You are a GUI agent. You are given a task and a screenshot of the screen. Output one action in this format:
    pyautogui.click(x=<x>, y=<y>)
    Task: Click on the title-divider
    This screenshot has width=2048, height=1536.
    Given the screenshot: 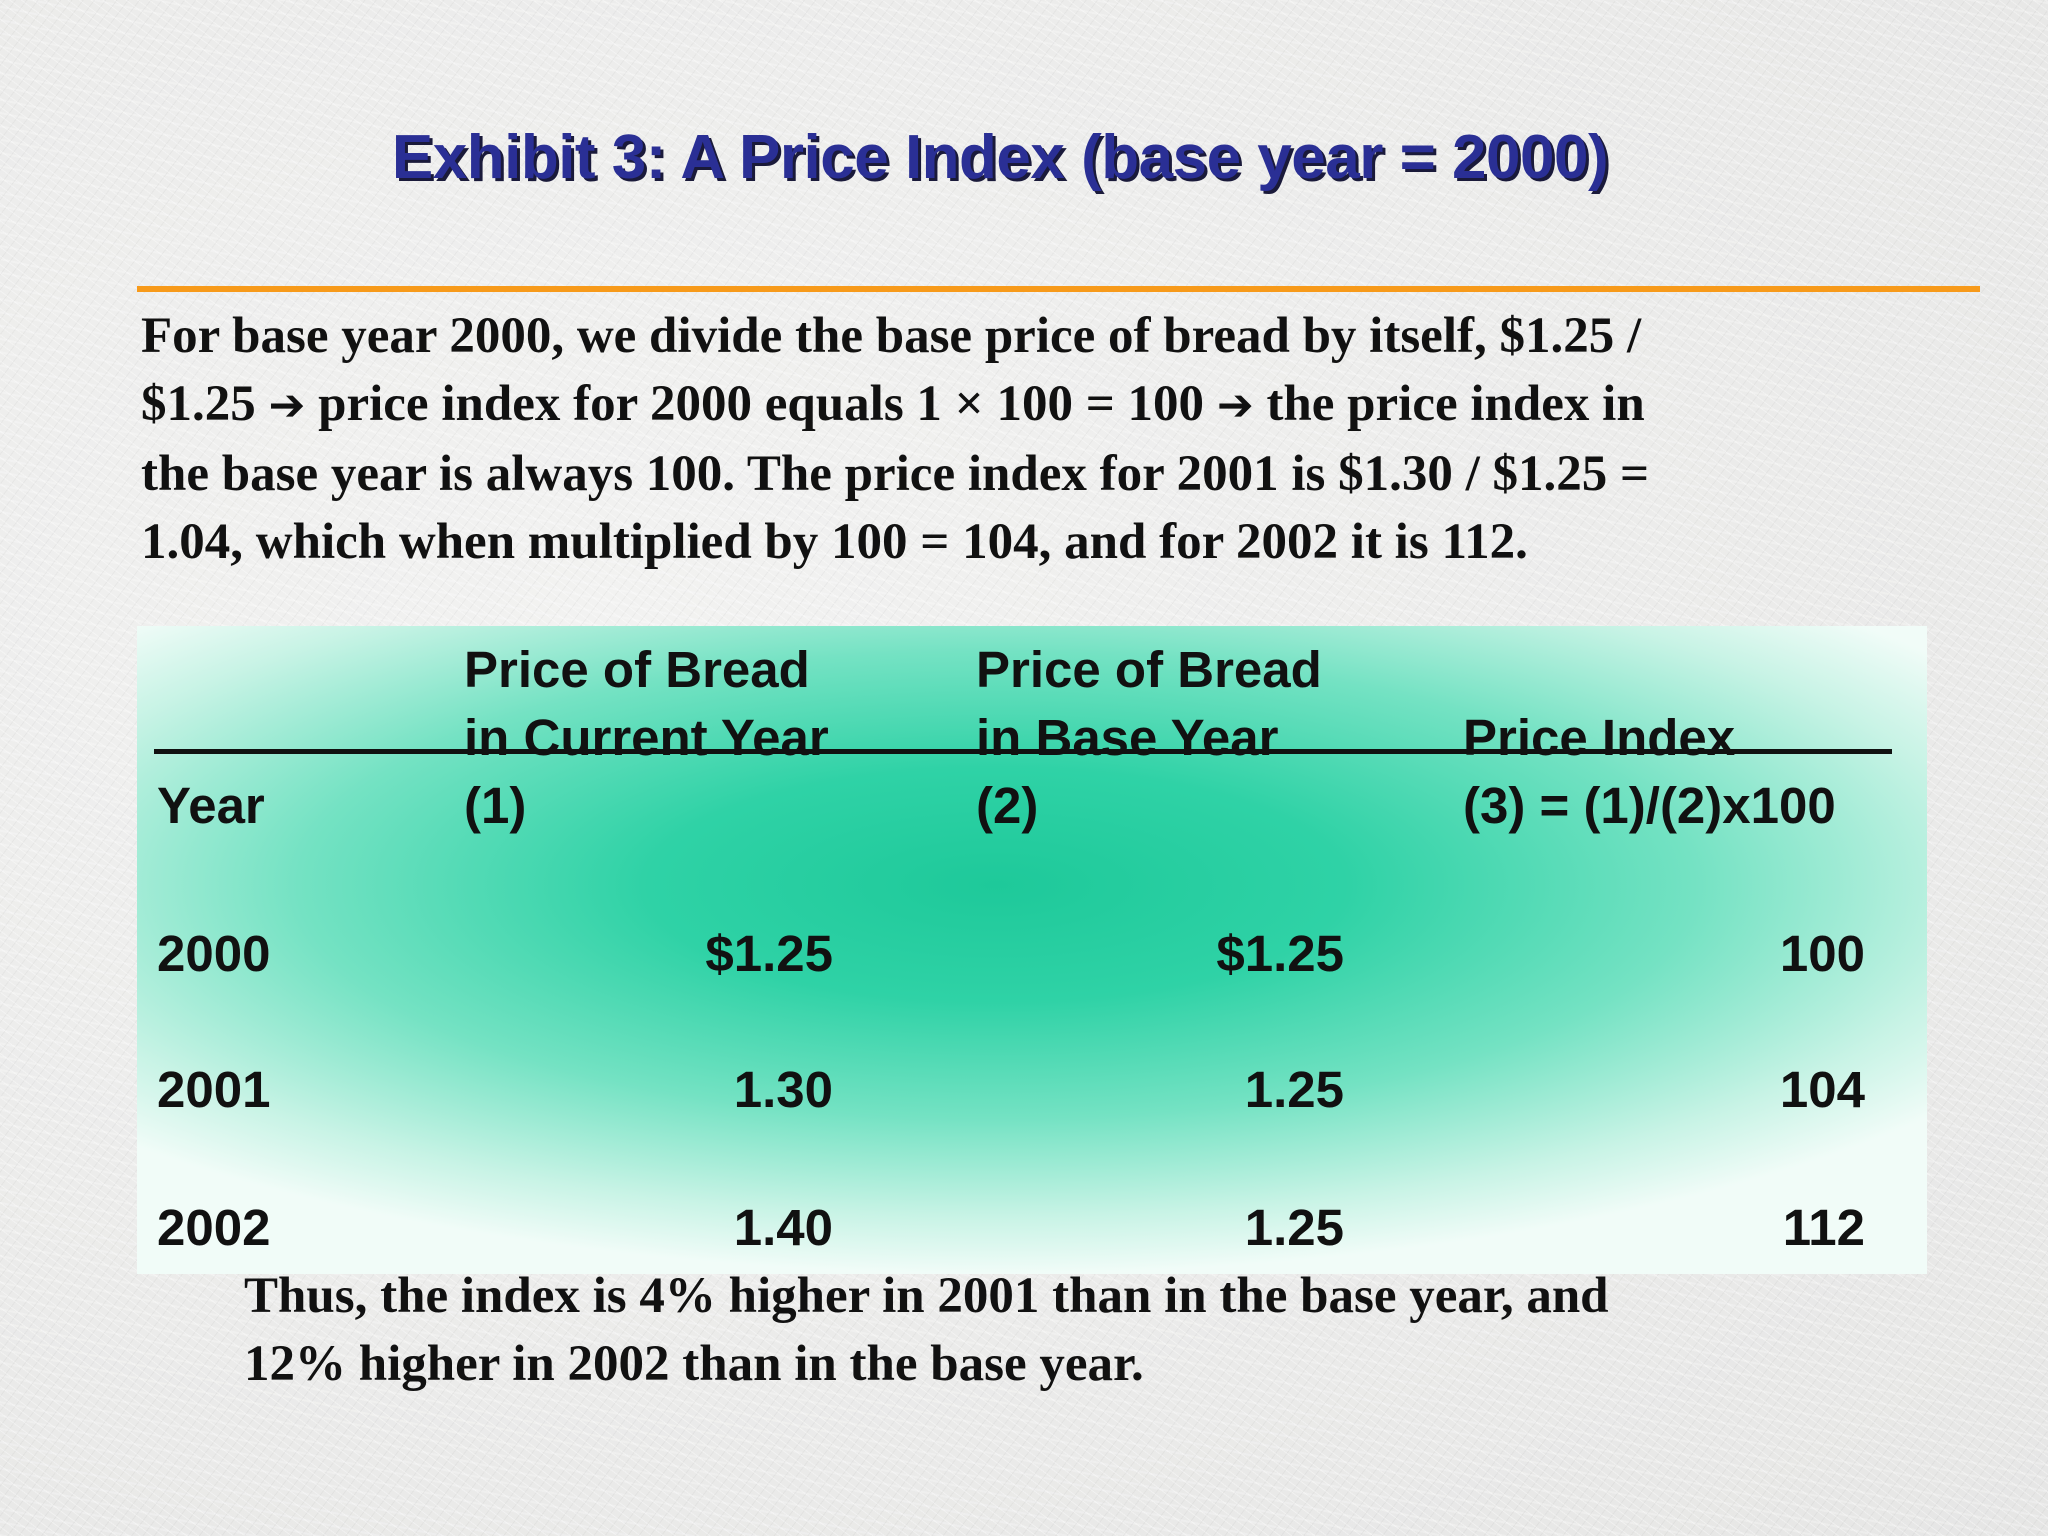 What is the action you would take?
    pyautogui.click(x=1058, y=289)
    